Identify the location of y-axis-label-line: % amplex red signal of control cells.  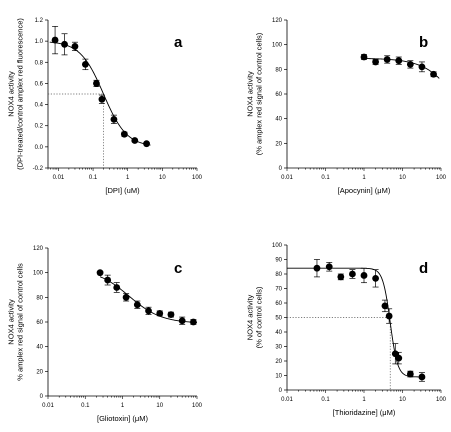
(20, 322).